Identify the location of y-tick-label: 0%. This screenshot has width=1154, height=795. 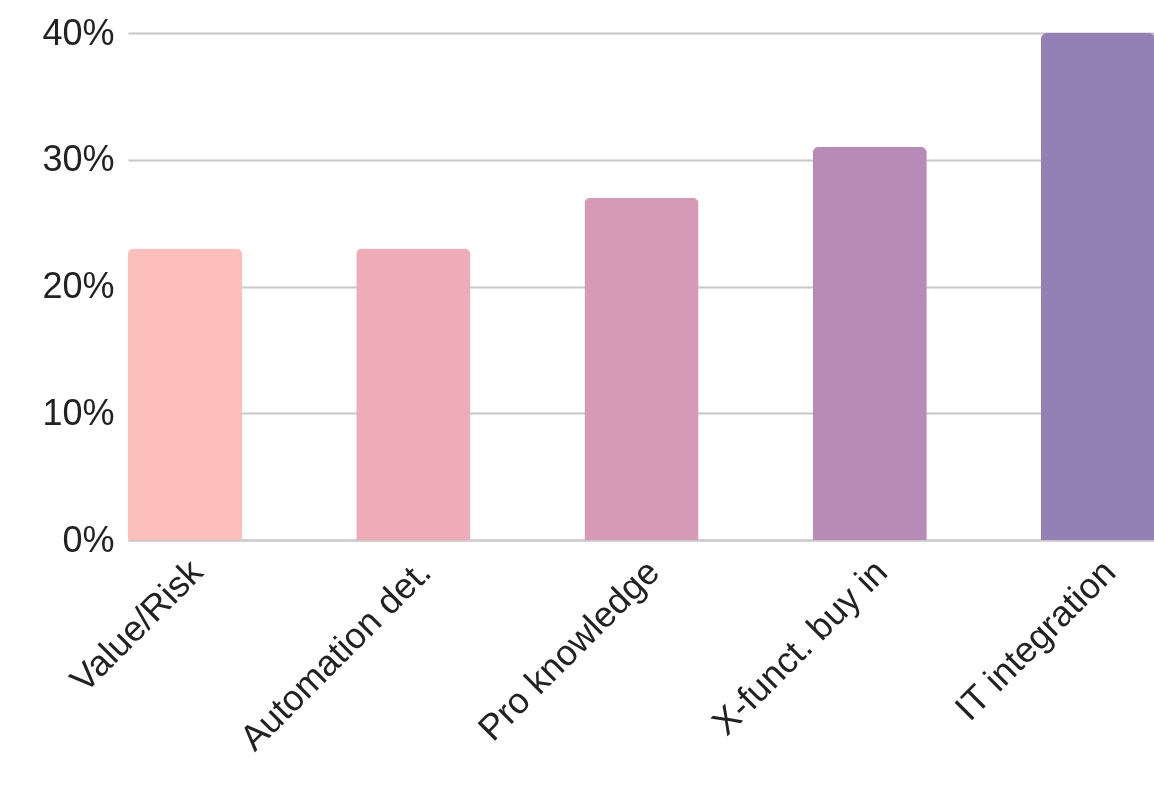
(88, 539).